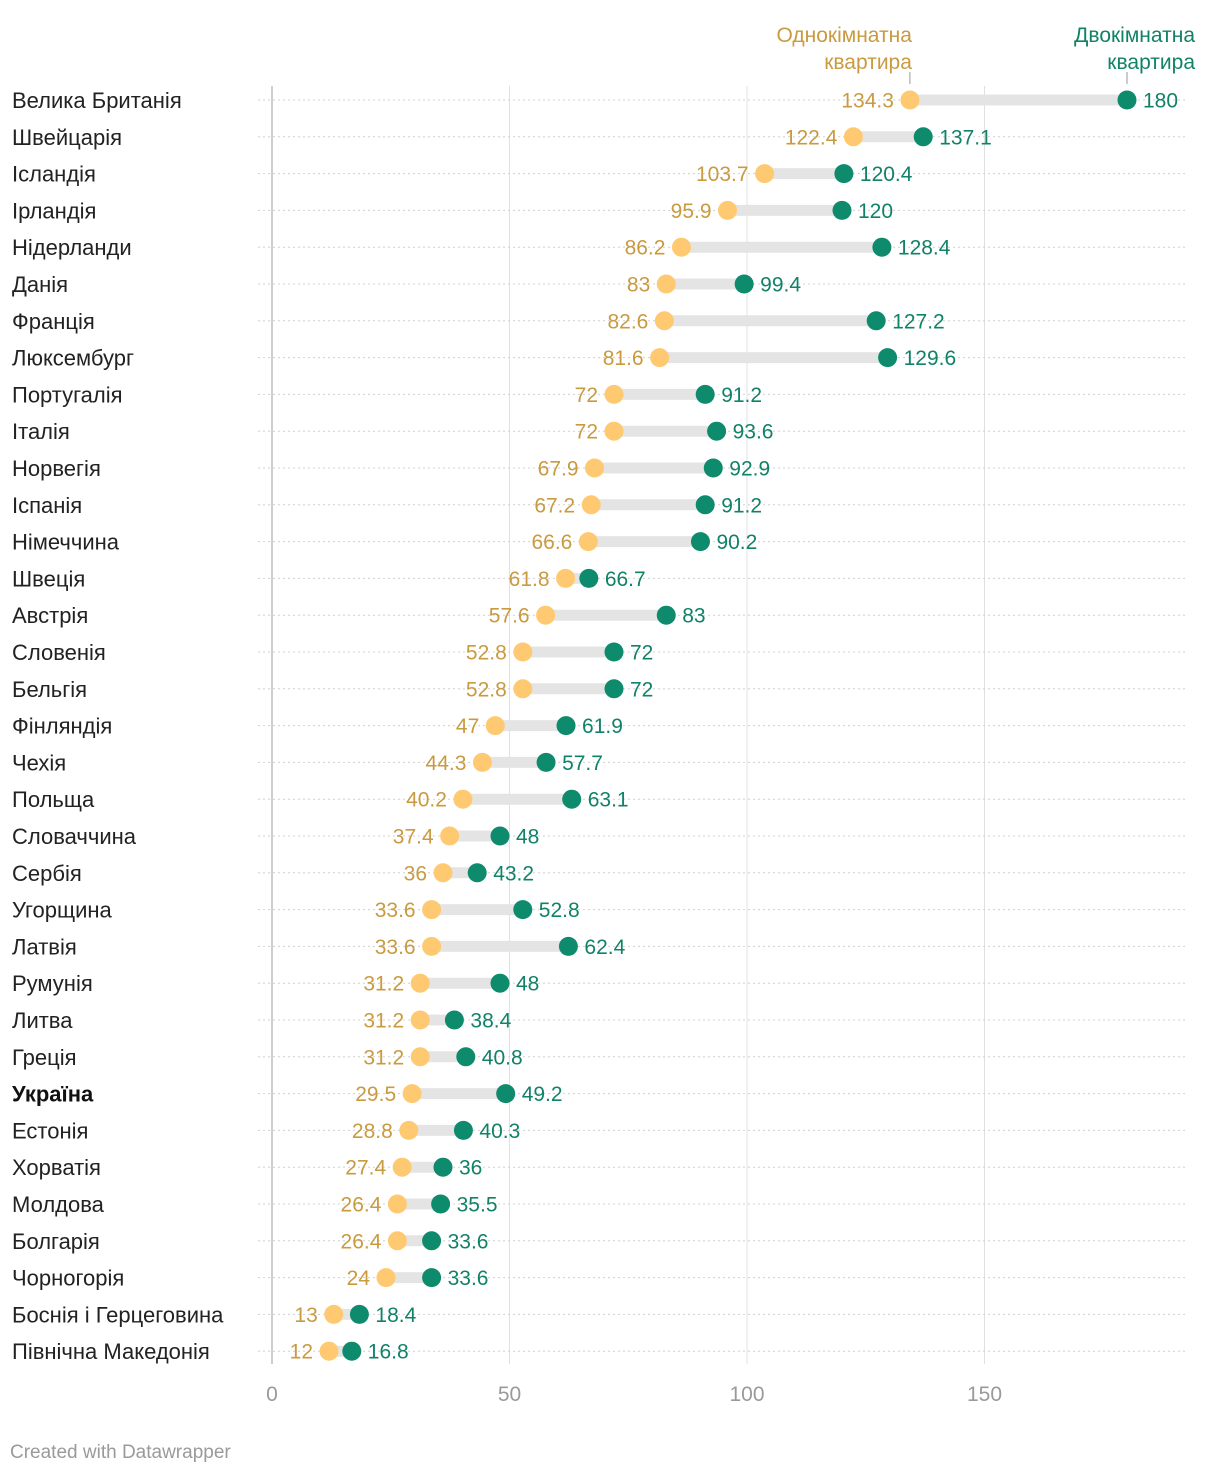 This screenshot has height=1478, width=1220. I want to click on one-room-value-label: 122.4, so click(811, 137).